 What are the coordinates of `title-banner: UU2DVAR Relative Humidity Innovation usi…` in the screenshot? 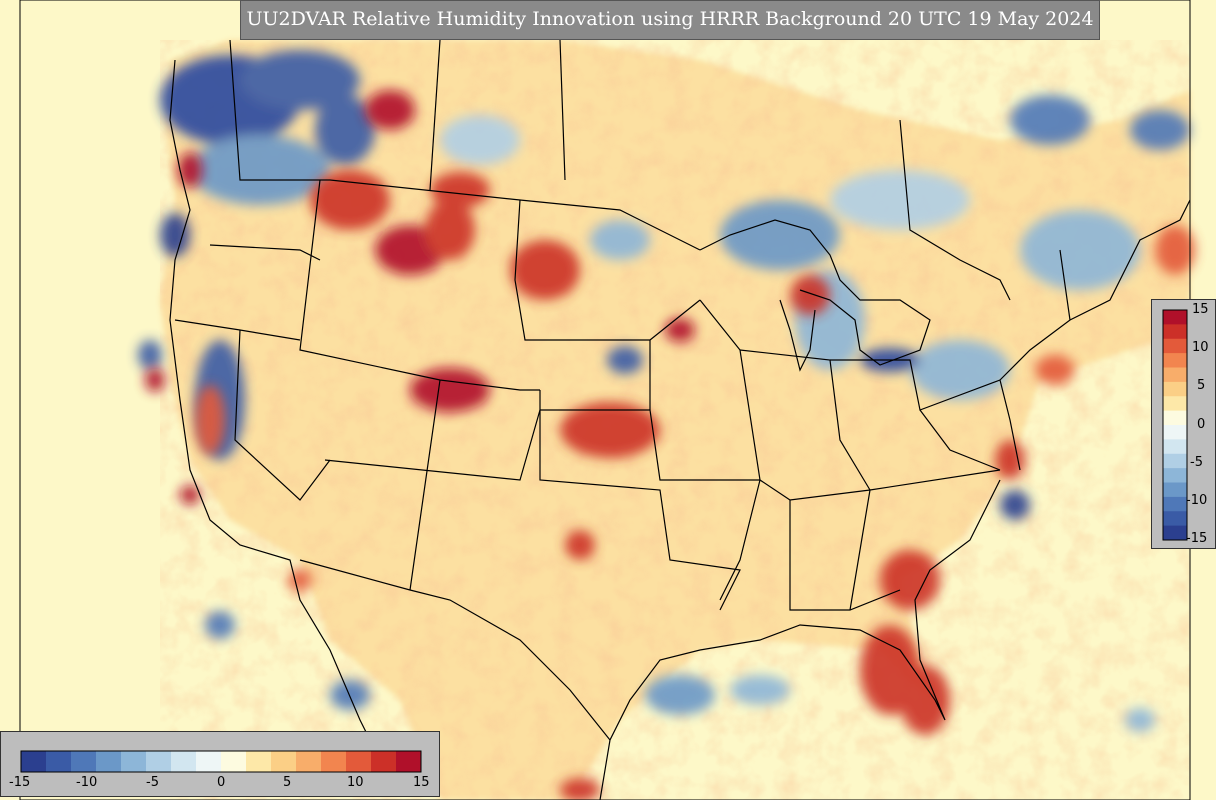 It's located at (670, 20).